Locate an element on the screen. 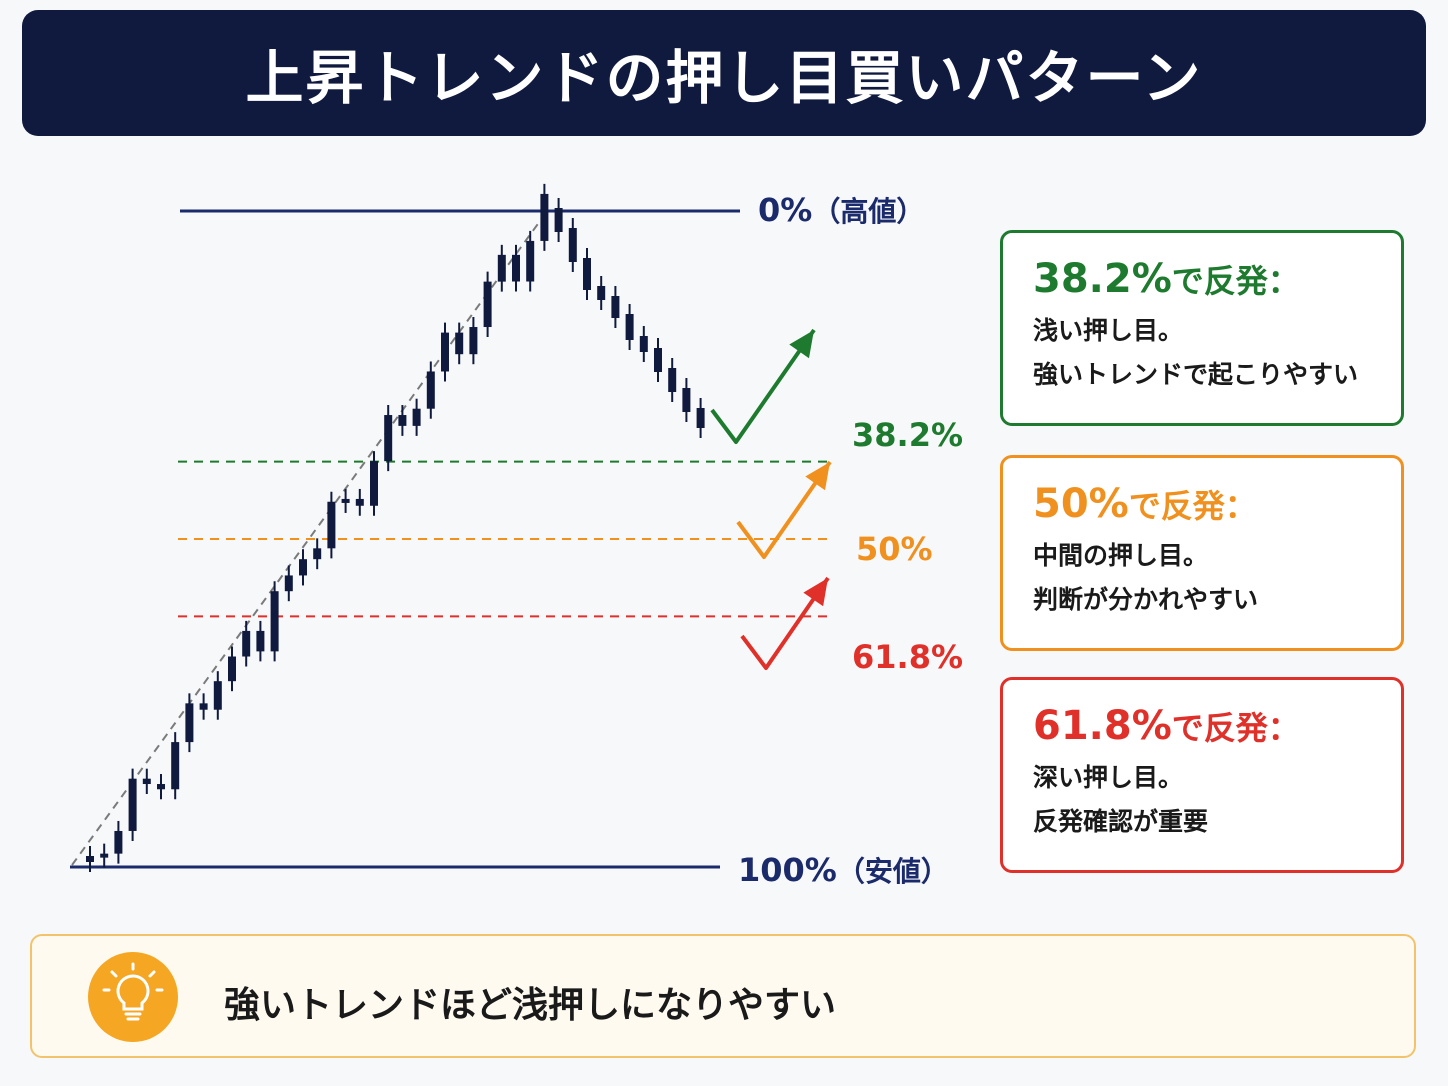 This screenshot has width=1448, height=1086. card-618-title: 61.8%で反発： is located at coordinates (1217, 727).